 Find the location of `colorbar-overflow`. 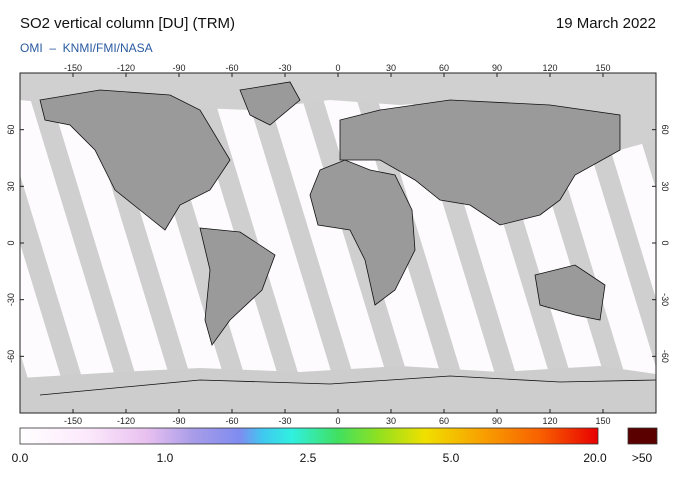

colorbar-overflow is located at coordinates (642, 436).